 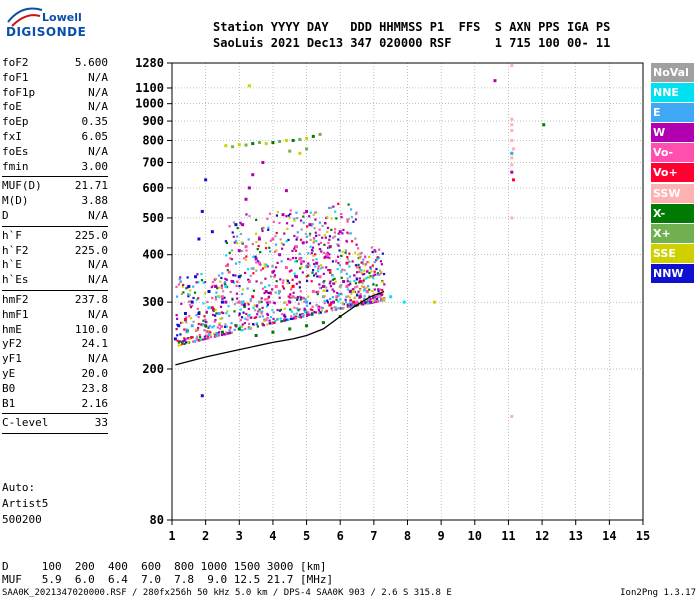 What do you see at coordinates (95, 122) in the screenshot?
I see `param-value: 0.35` at bounding box center [95, 122].